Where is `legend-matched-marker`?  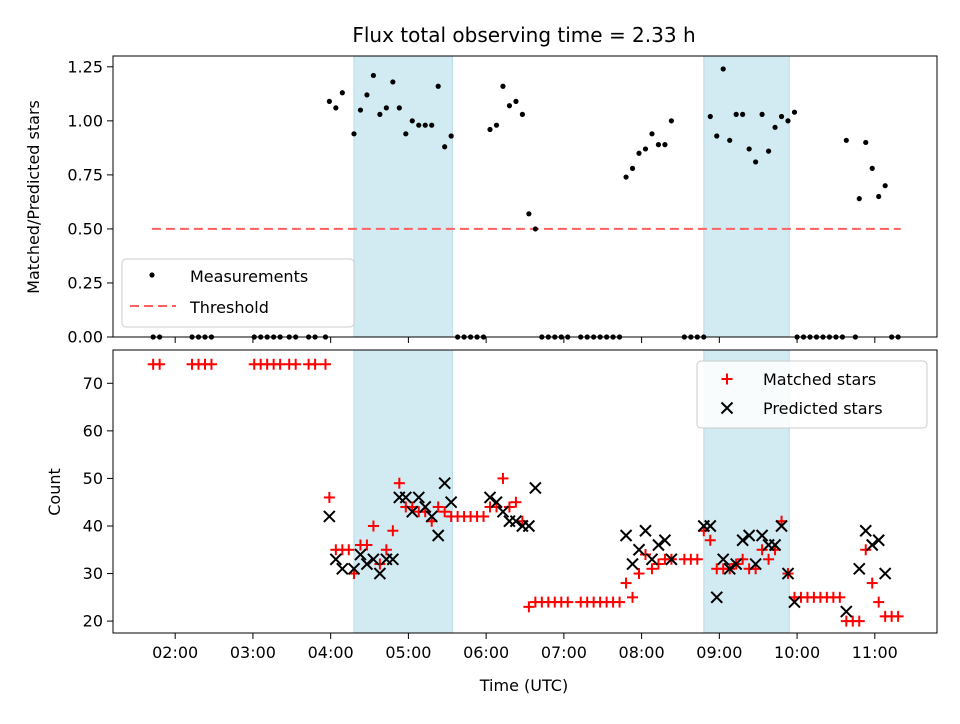 legend-matched-marker is located at coordinates (727, 379).